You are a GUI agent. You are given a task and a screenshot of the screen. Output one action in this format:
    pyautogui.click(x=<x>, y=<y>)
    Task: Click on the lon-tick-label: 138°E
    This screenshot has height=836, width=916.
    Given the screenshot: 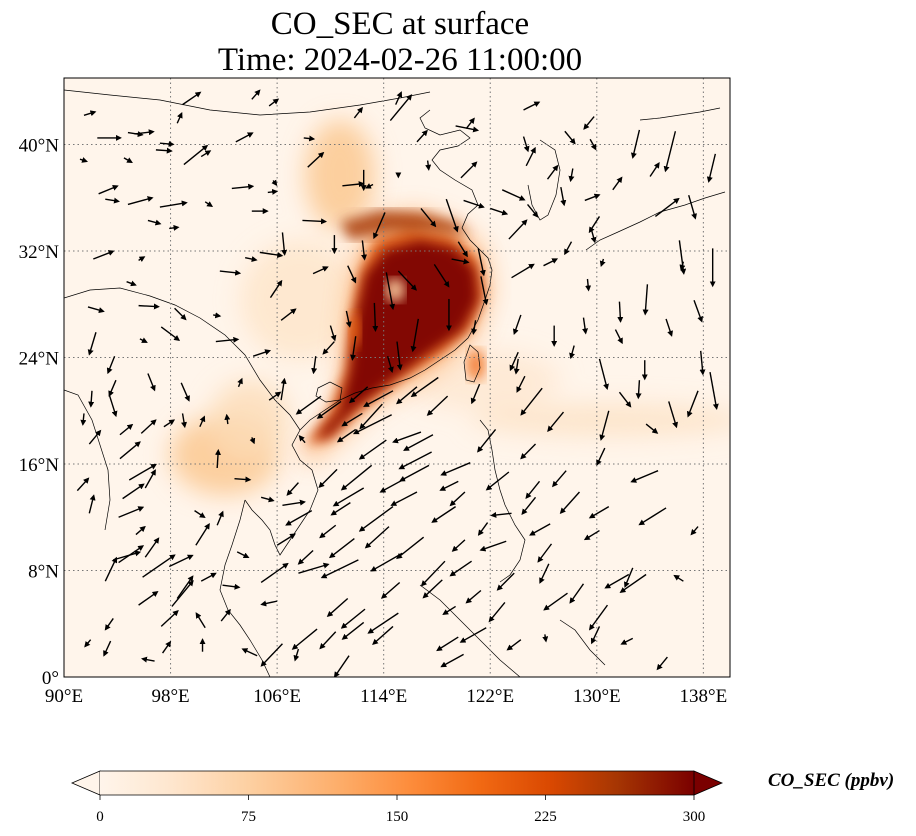 What is the action you would take?
    pyautogui.click(x=704, y=696)
    